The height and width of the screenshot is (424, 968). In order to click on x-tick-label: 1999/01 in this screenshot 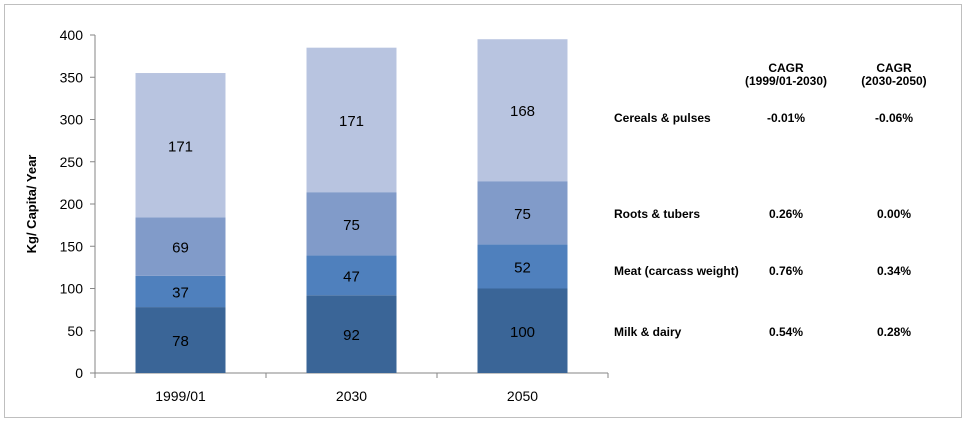, I will do `click(180, 396)`.